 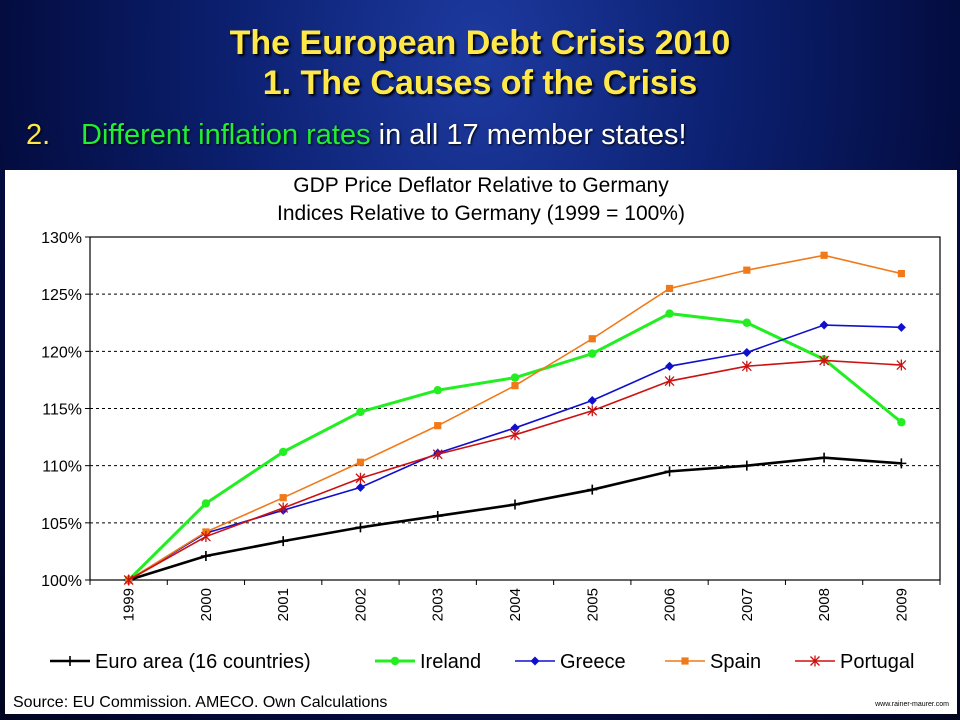 I want to click on legend-label: Spain, so click(x=735, y=662).